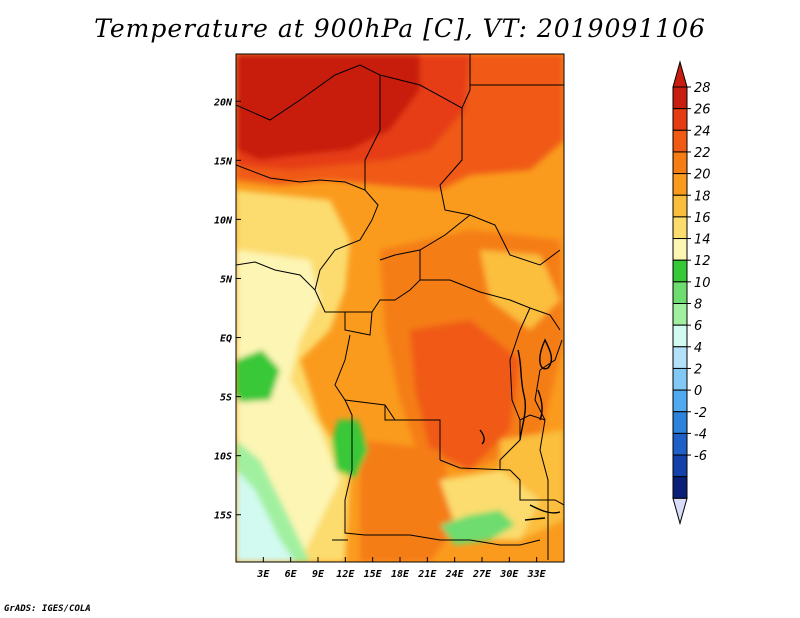 Image resolution: width=800 pixels, height=618 pixels. Describe the element at coordinates (291, 574) in the screenshot. I see `lon-tick-label: 6E` at that location.